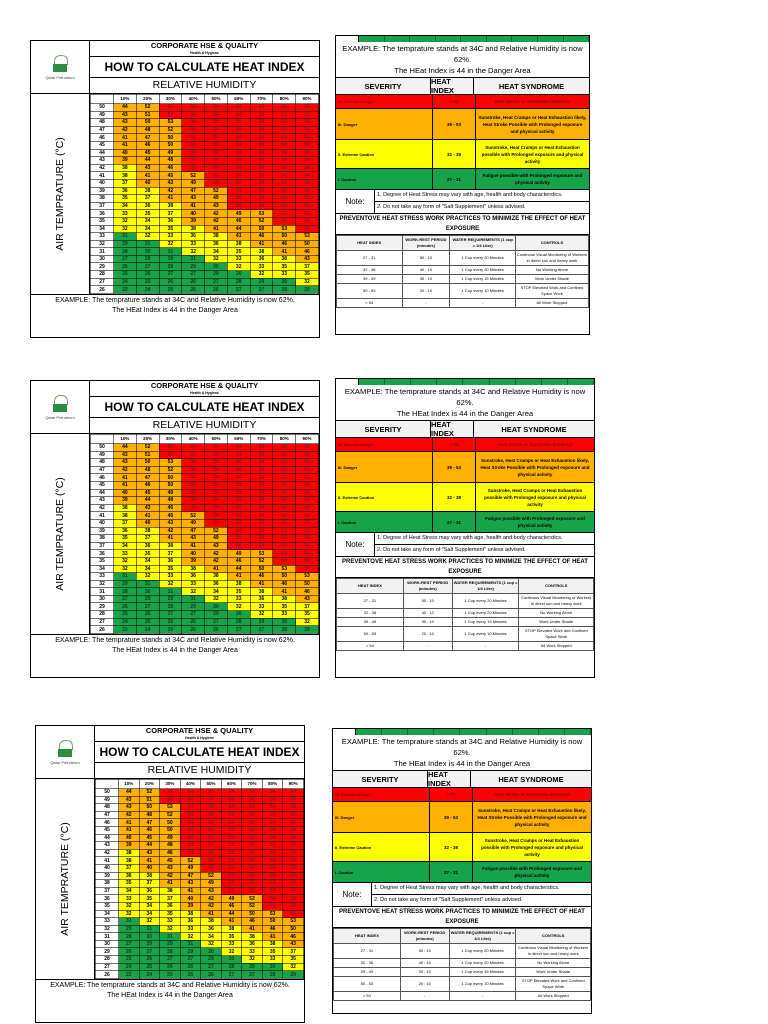 This screenshot has width=768, height=1024. Describe the element at coordinates (102, 591) in the screenshot. I see `temperature-label: 31` at that location.